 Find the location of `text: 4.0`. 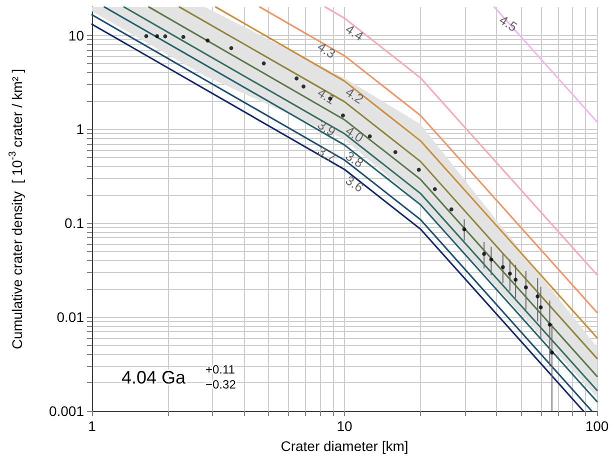

text: 4.0 is located at coordinates (354, 134).